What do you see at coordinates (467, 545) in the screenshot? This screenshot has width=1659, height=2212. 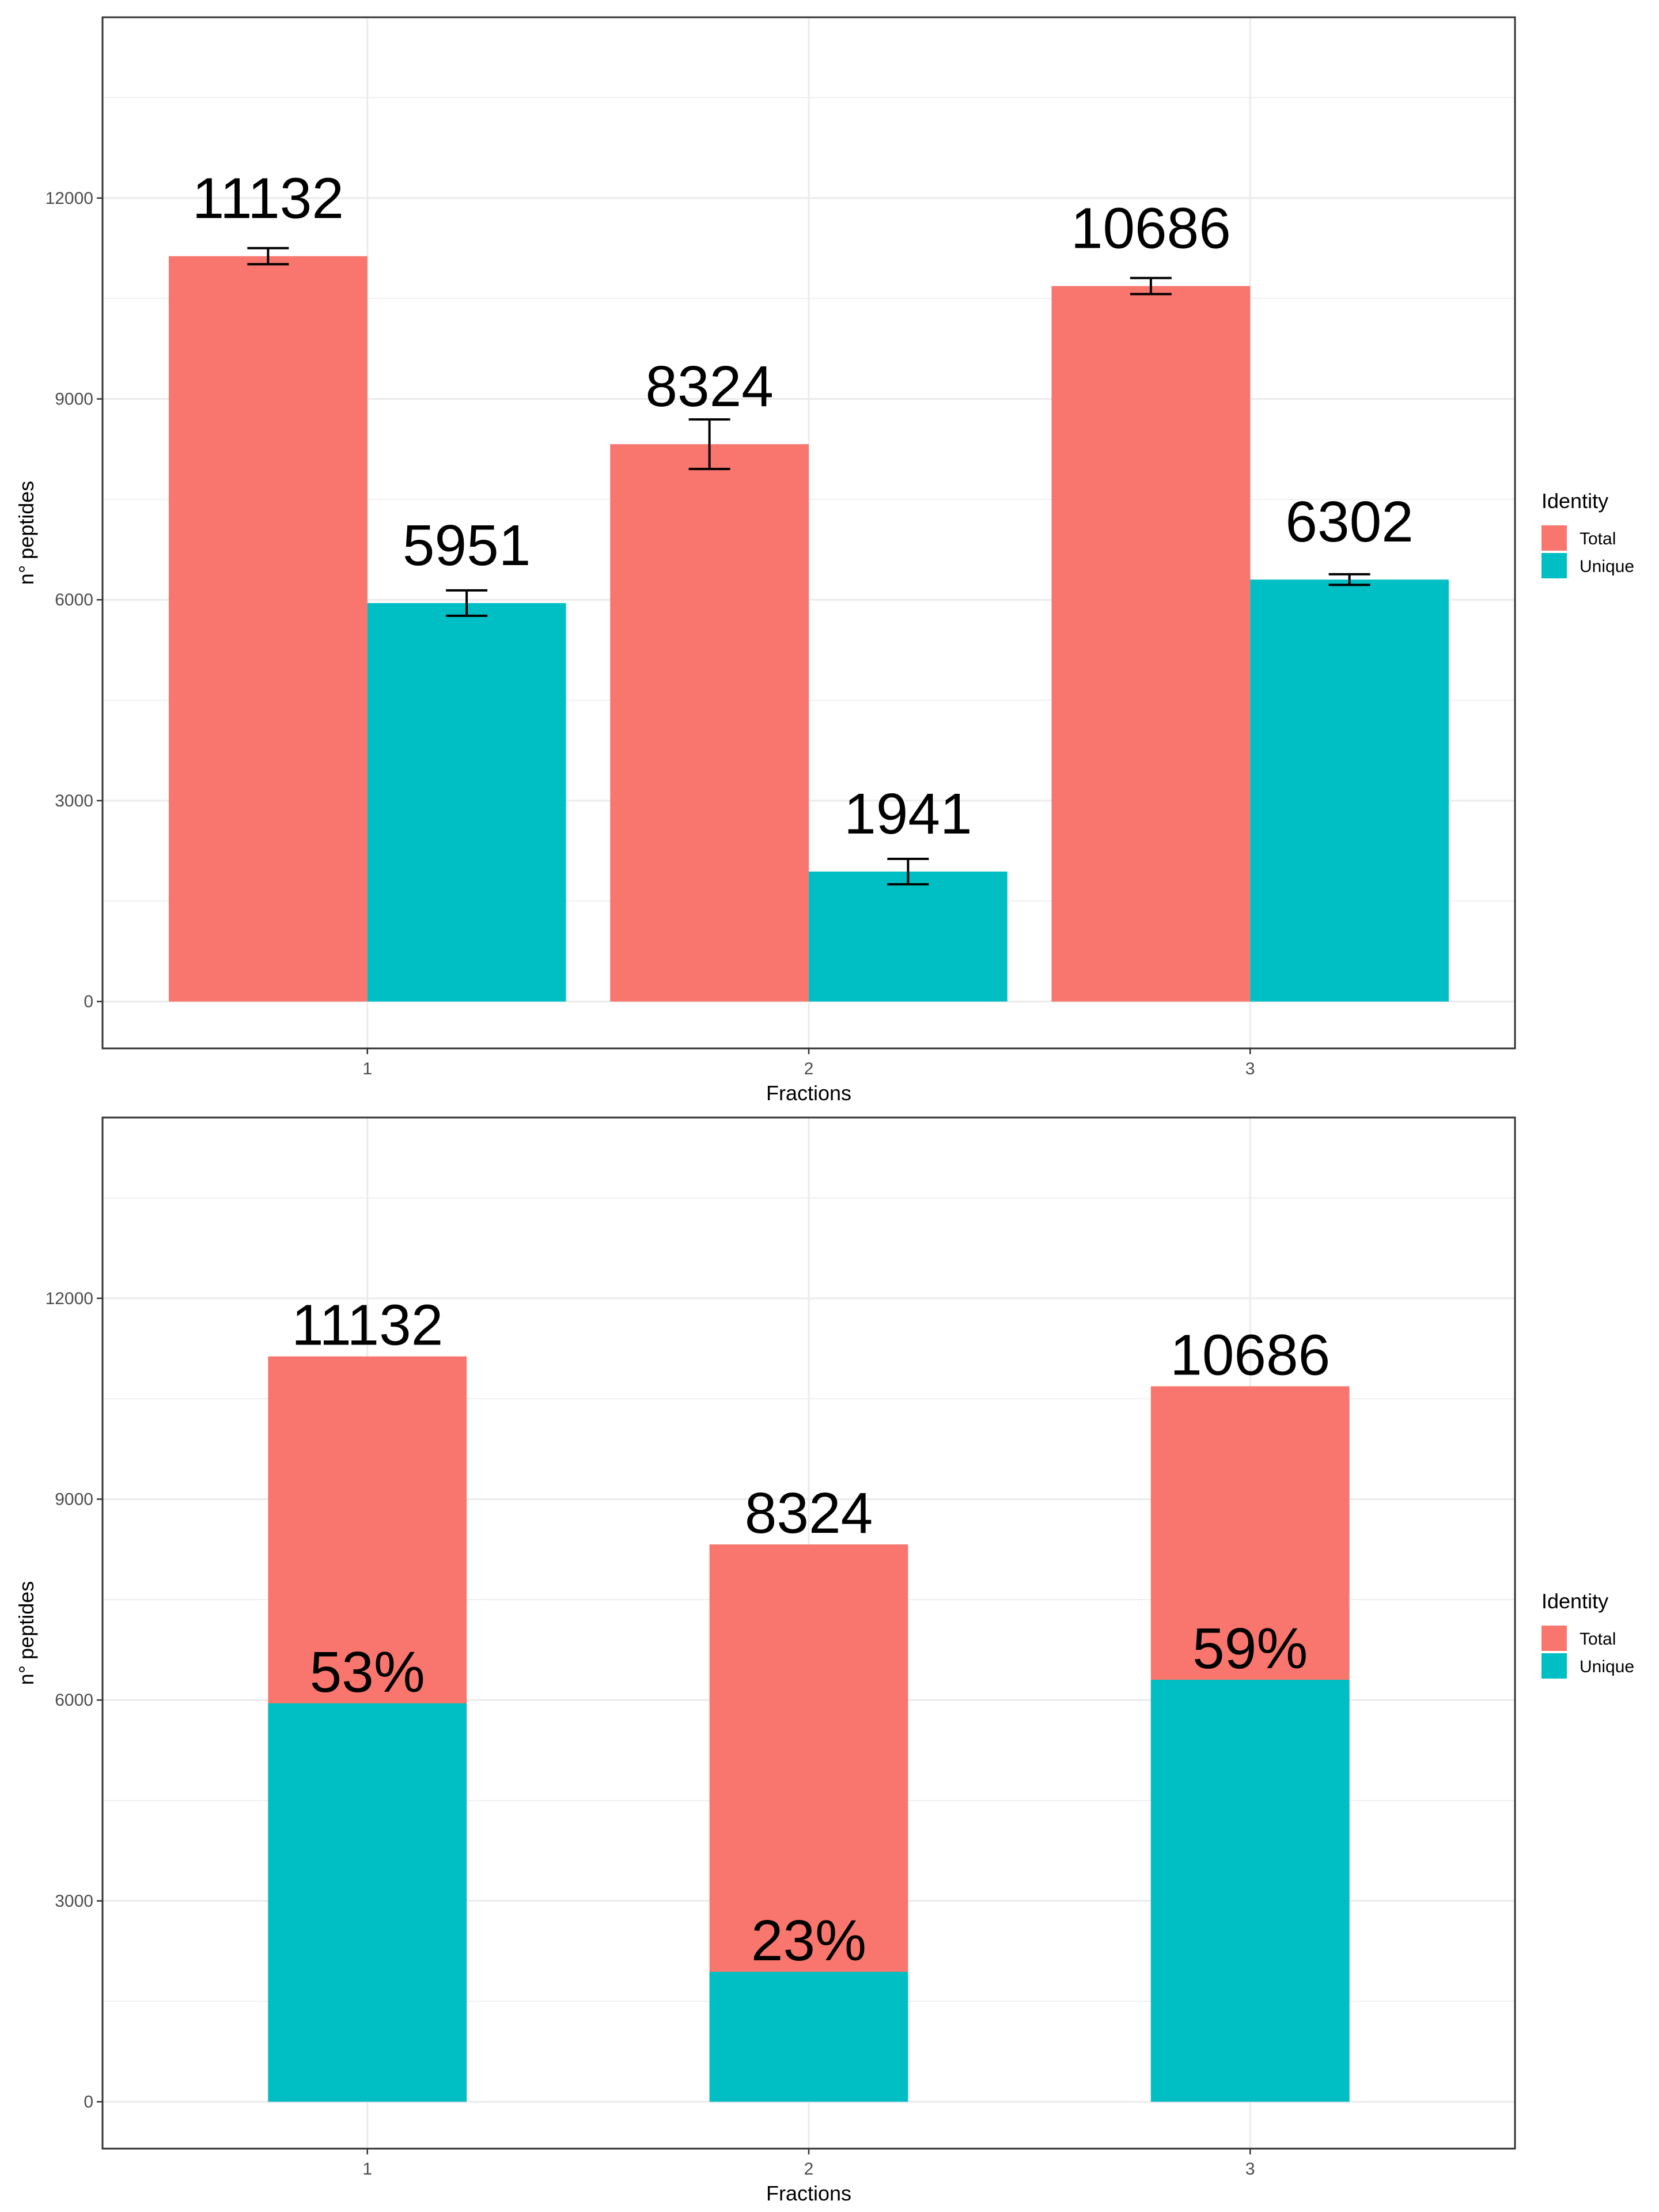 I see `data-label: 5951` at bounding box center [467, 545].